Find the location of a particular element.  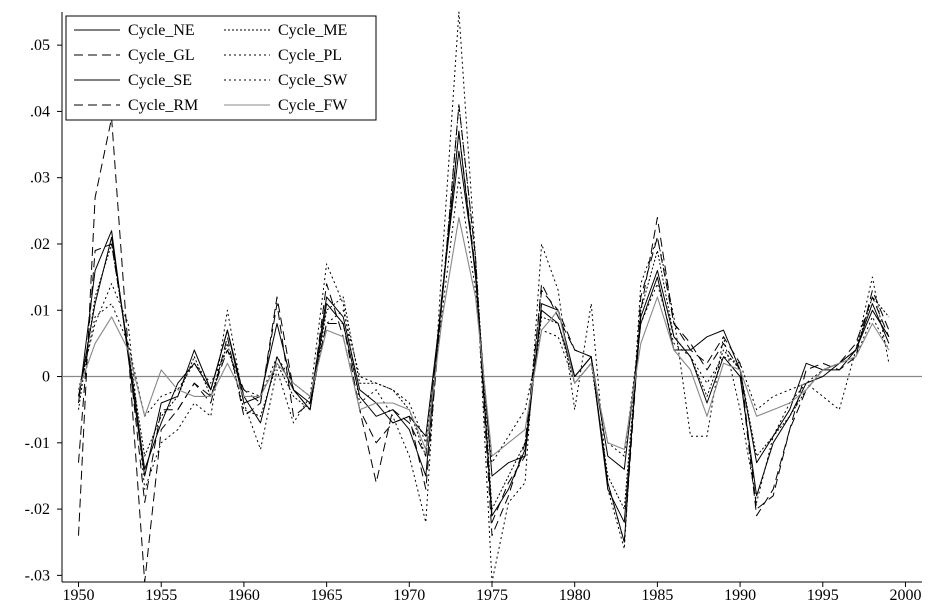

legend-label-cycle-se: Cycle_SE is located at coordinates (160, 80).